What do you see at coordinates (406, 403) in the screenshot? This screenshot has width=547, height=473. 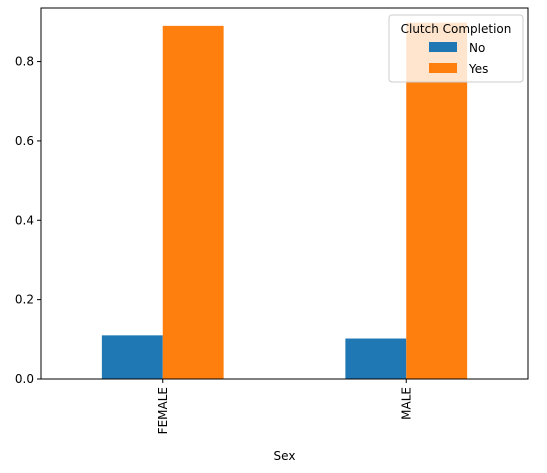 I see `x-tick-label: MALE` at bounding box center [406, 403].